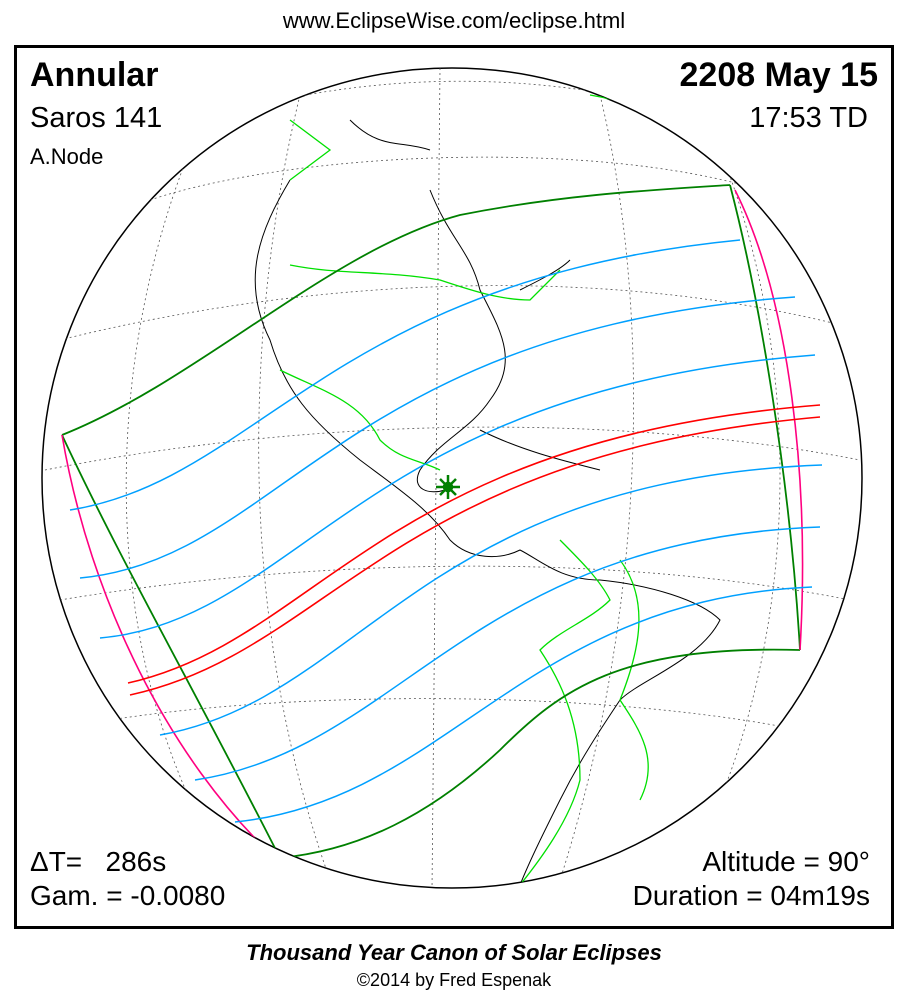 This screenshot has width=908, height=1004. What do you see at coordinates (786, 861) in the screenshot?
I see `altitude: Altitude = 90°` at bounding box center [786, 861].